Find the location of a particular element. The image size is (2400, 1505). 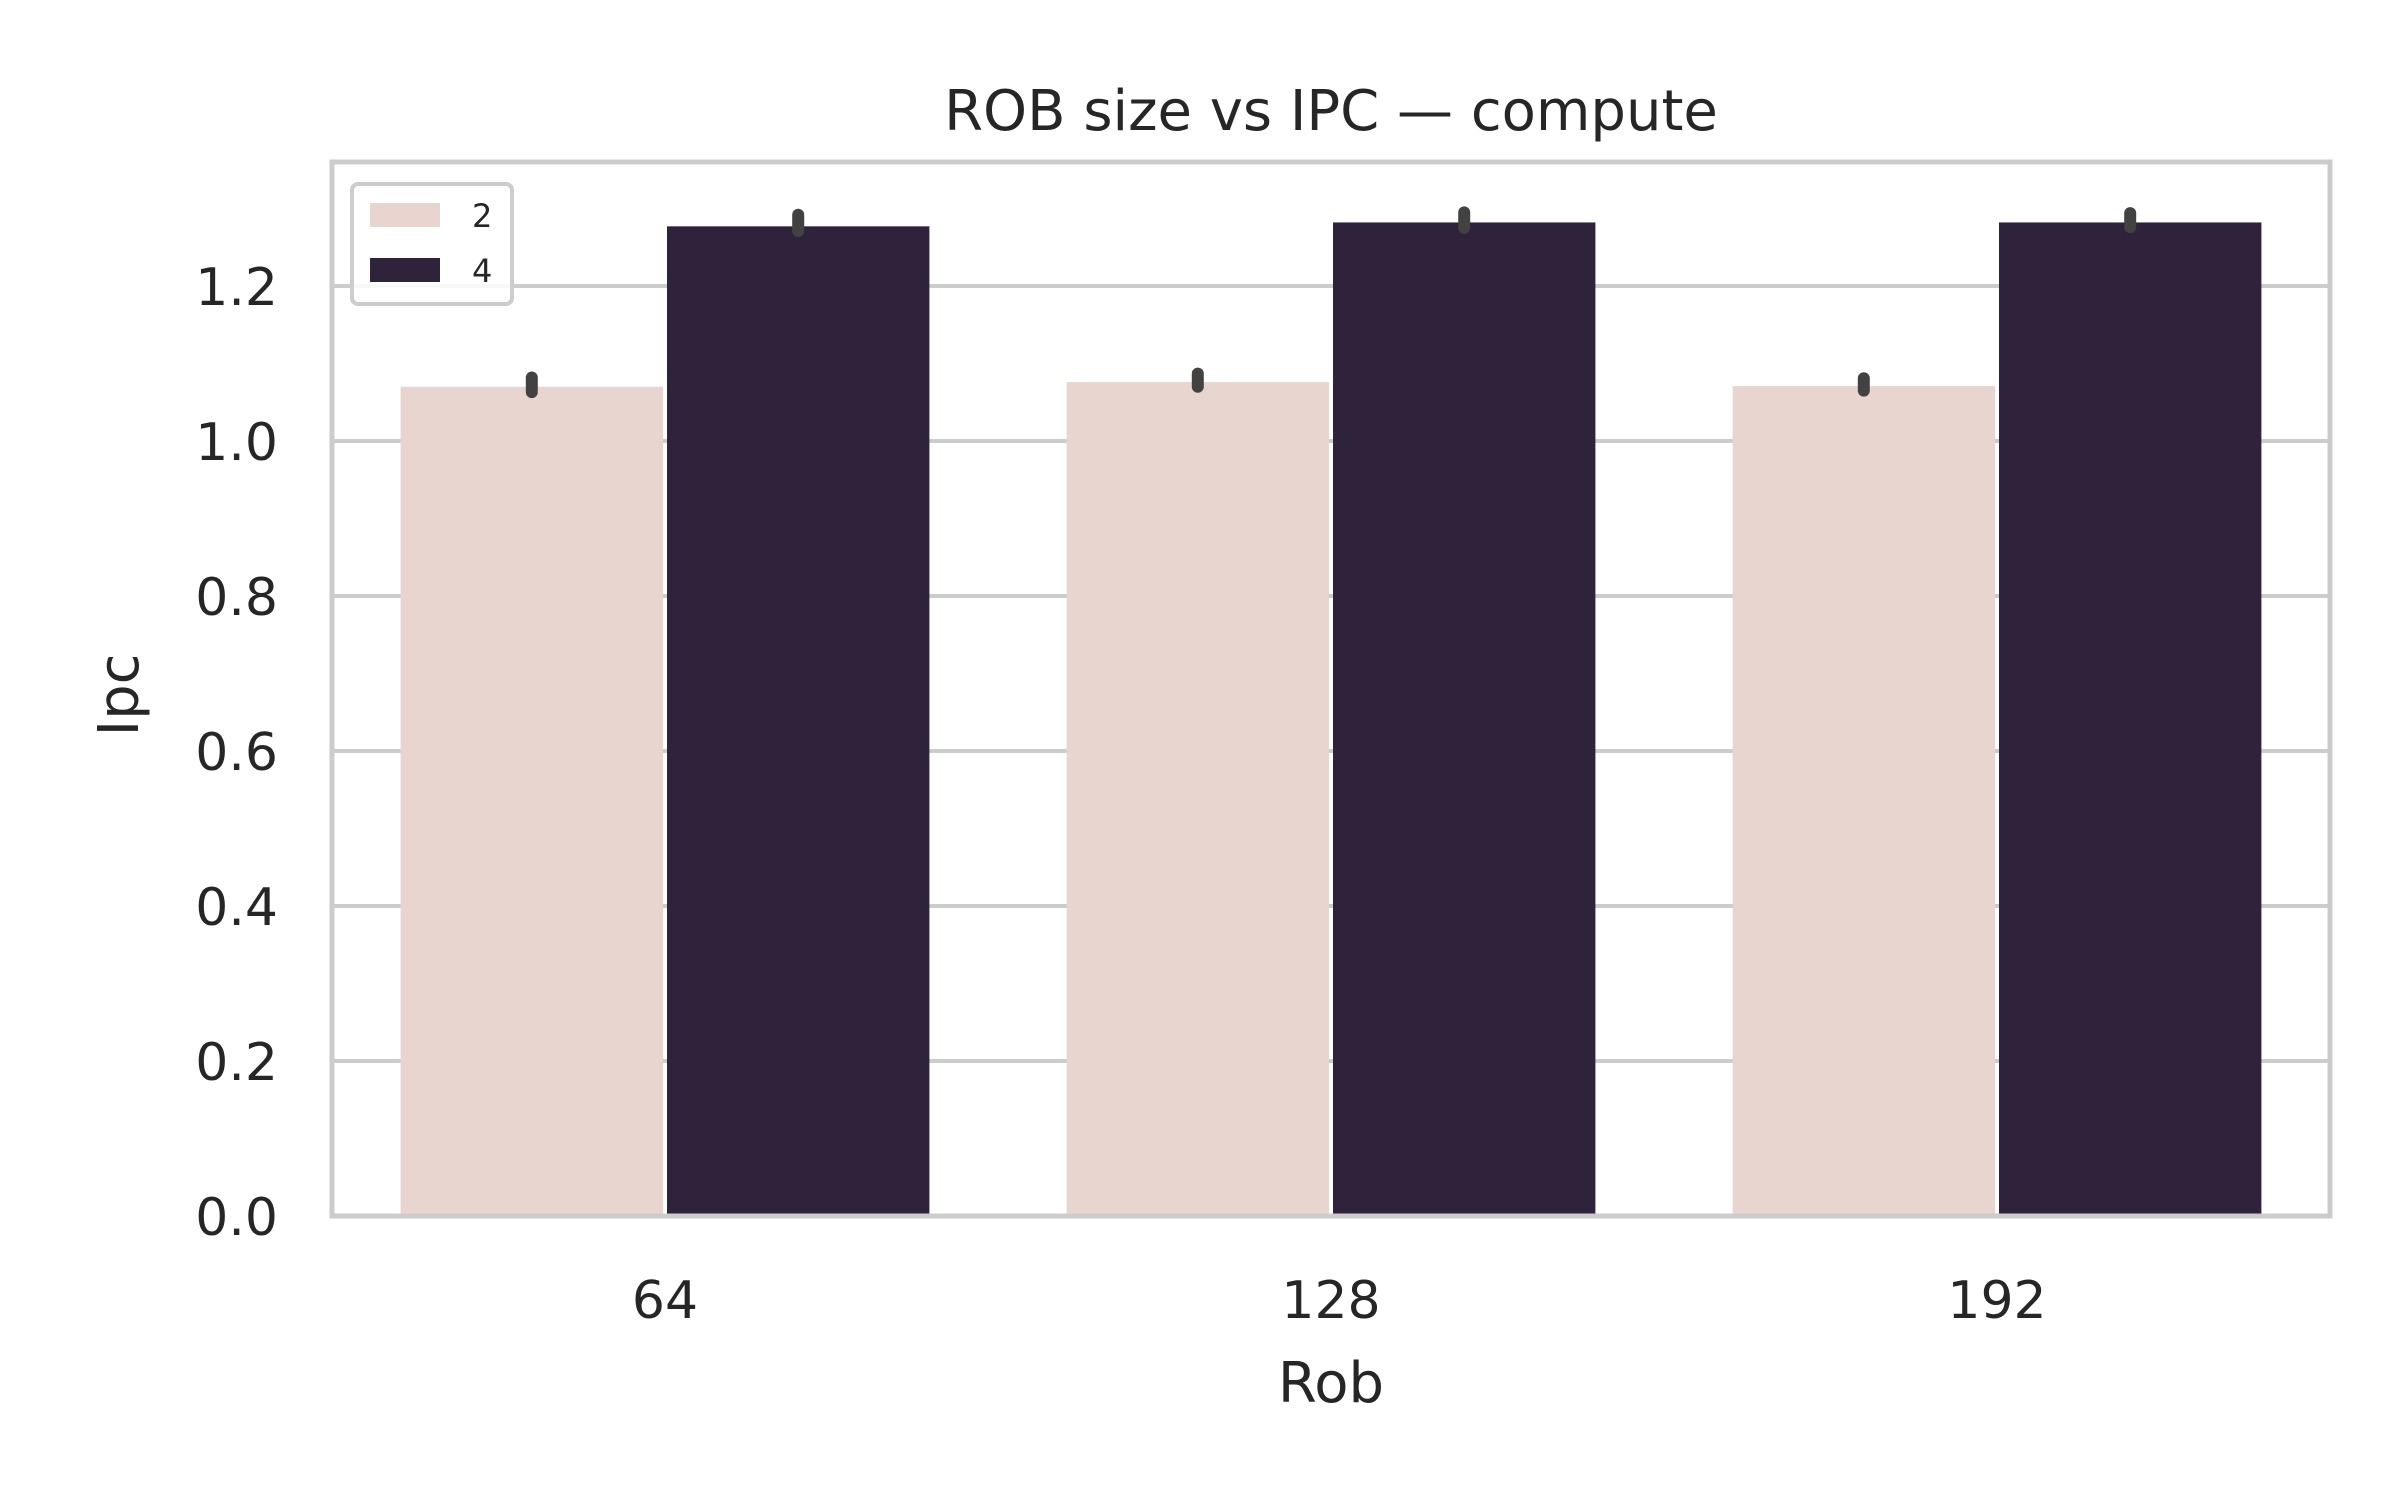

y-tick-label: 1.0 is located at coordinates (236, 443).